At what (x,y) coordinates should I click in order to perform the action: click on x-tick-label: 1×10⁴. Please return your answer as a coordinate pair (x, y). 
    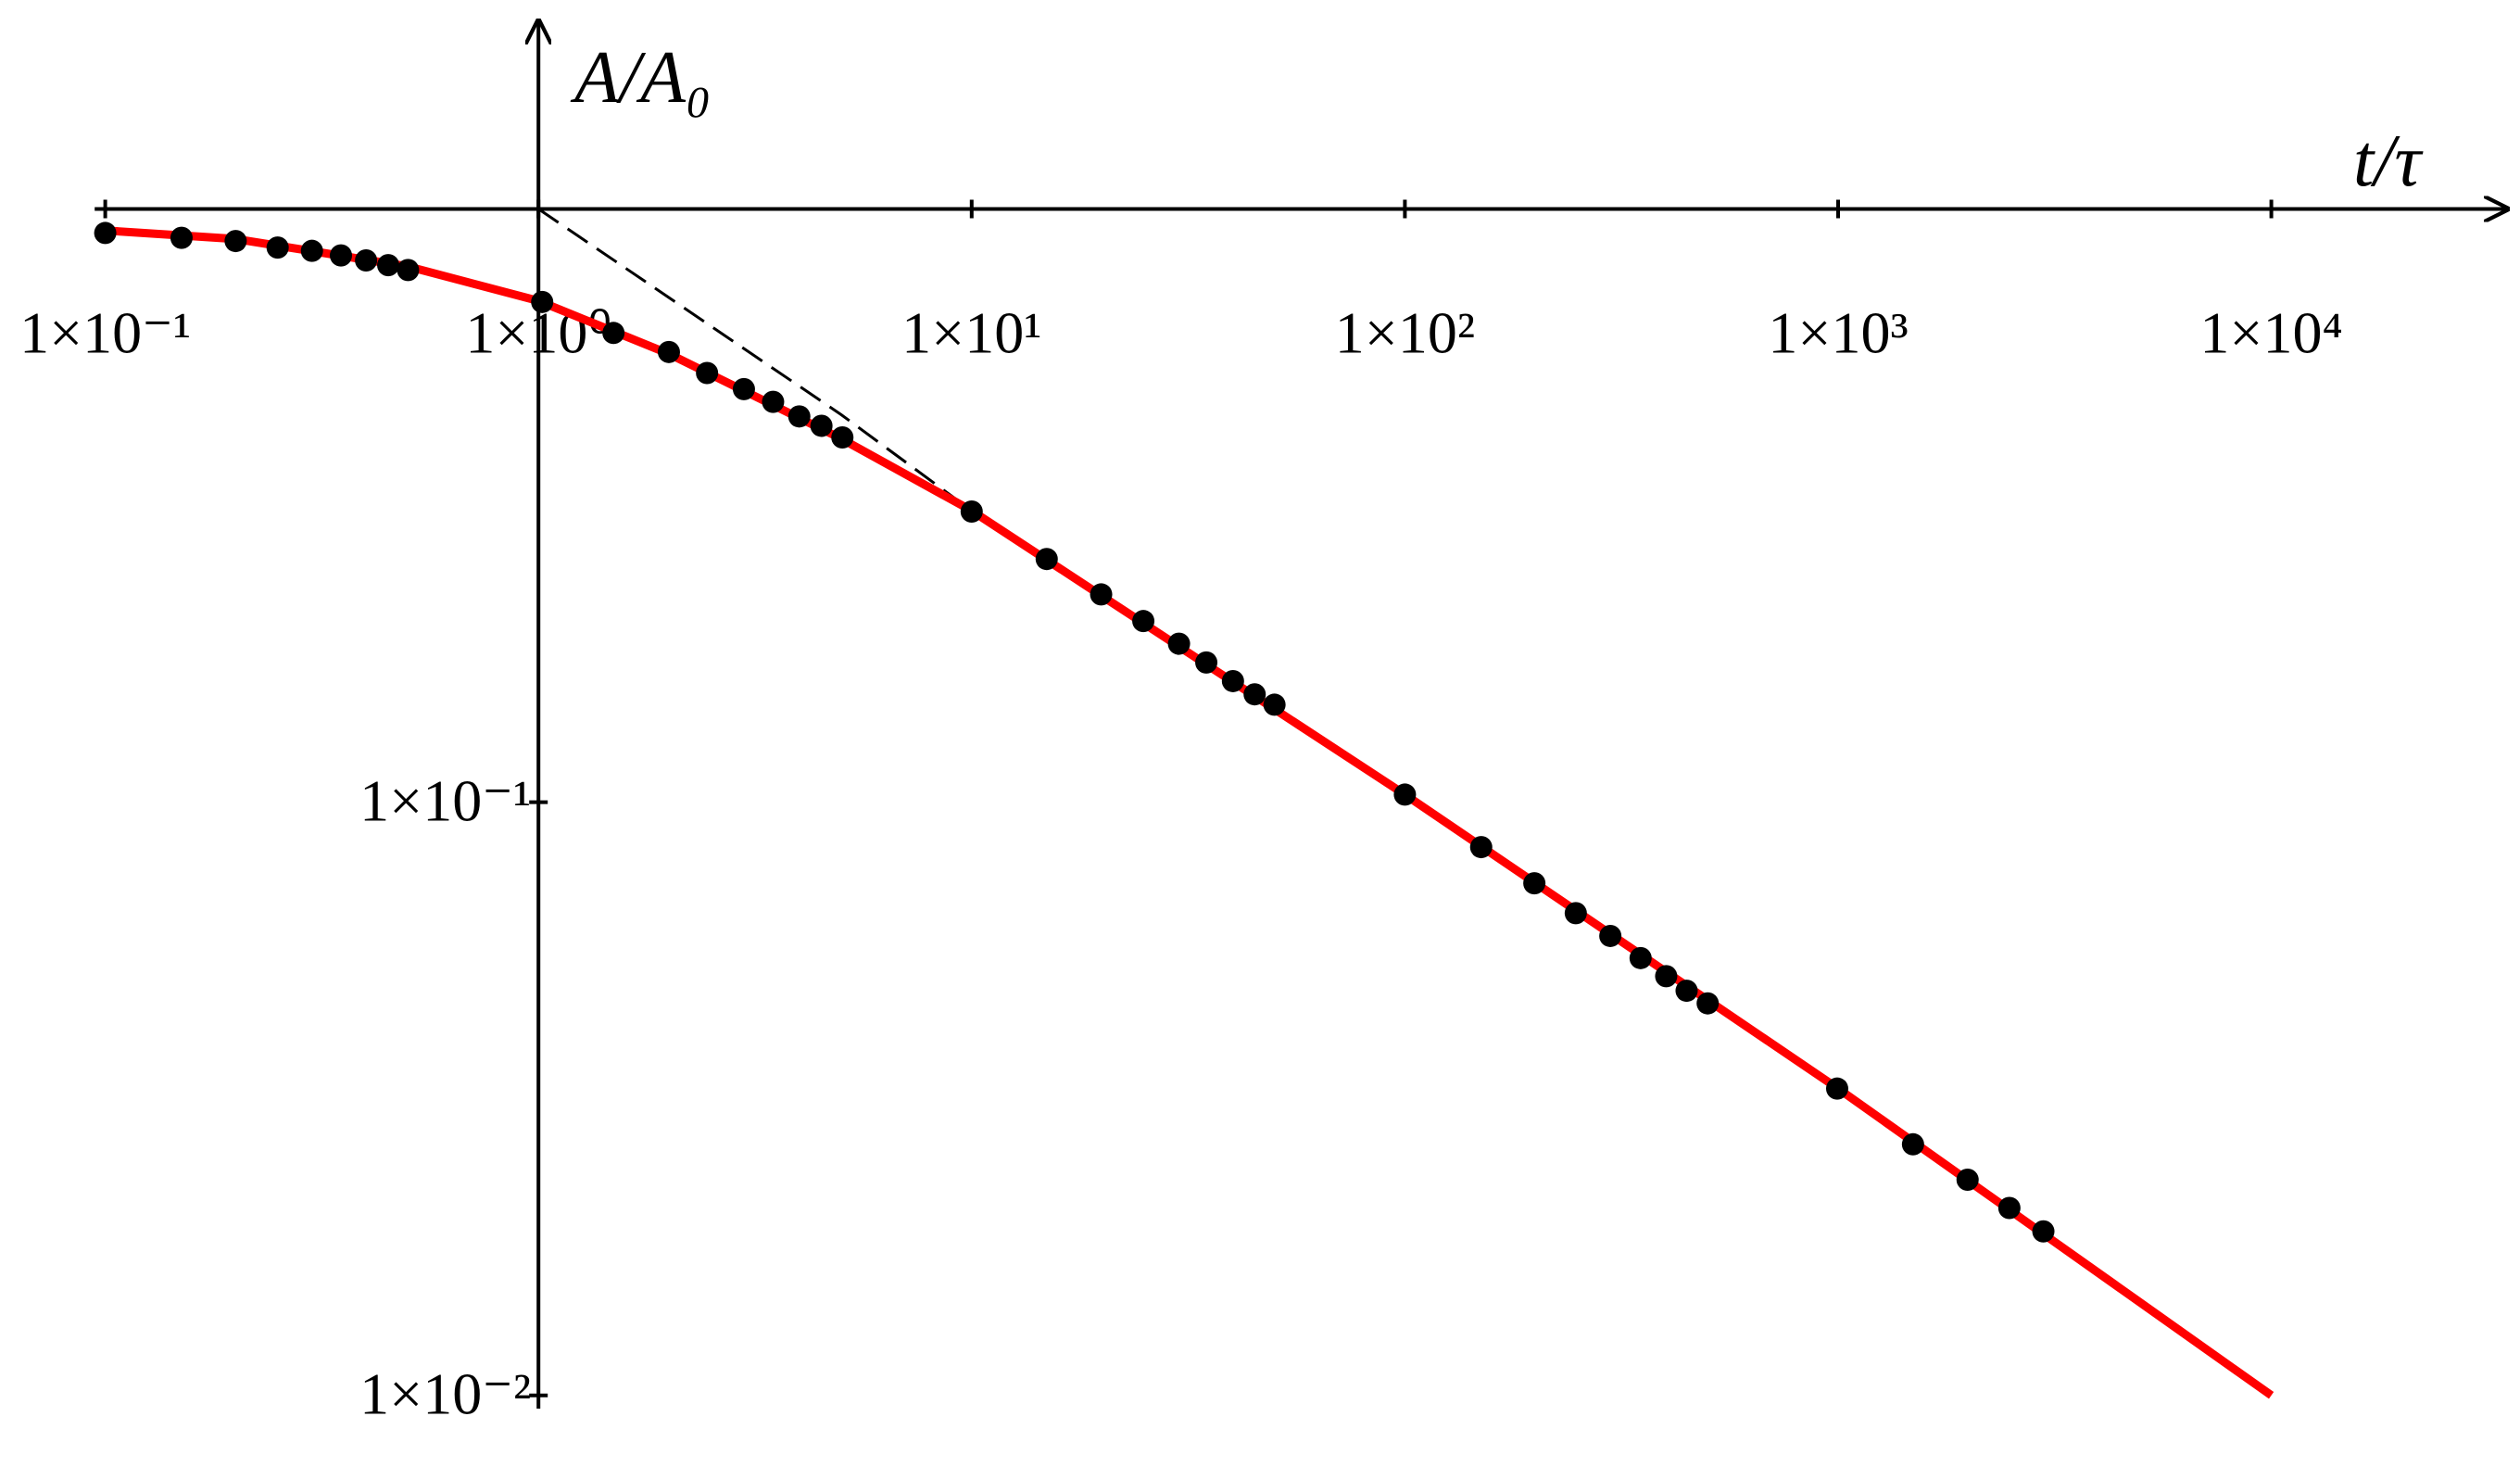
    Looking at the image, I should click on (2270, 332).